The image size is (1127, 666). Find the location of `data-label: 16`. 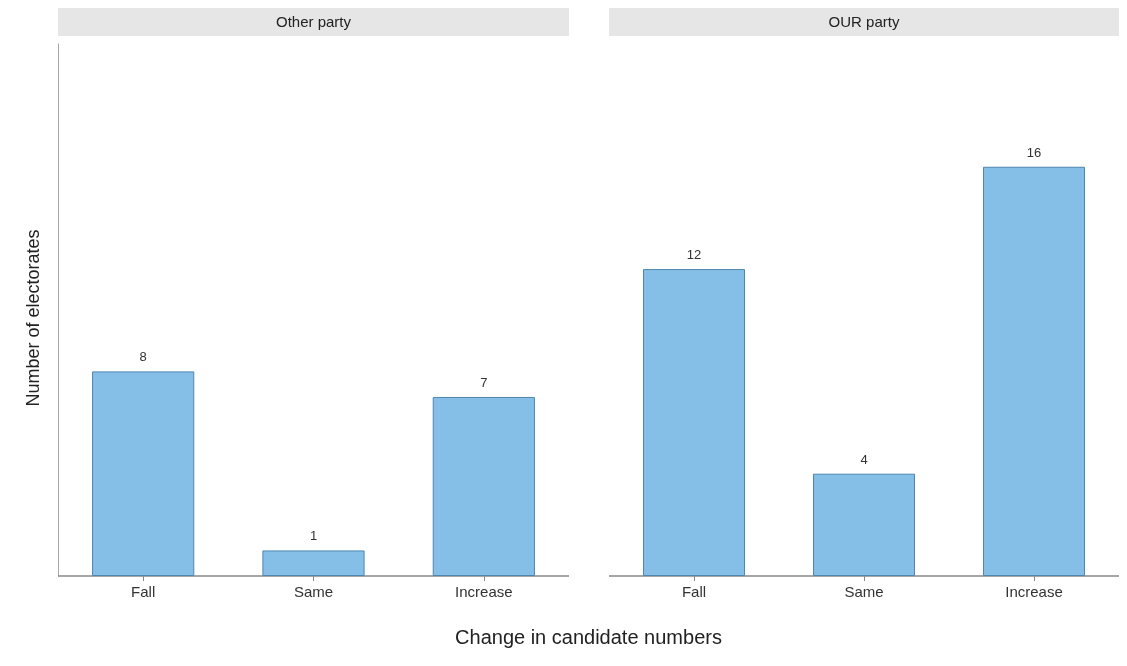

data-label: 16 is located at coordinates (1034, 152).